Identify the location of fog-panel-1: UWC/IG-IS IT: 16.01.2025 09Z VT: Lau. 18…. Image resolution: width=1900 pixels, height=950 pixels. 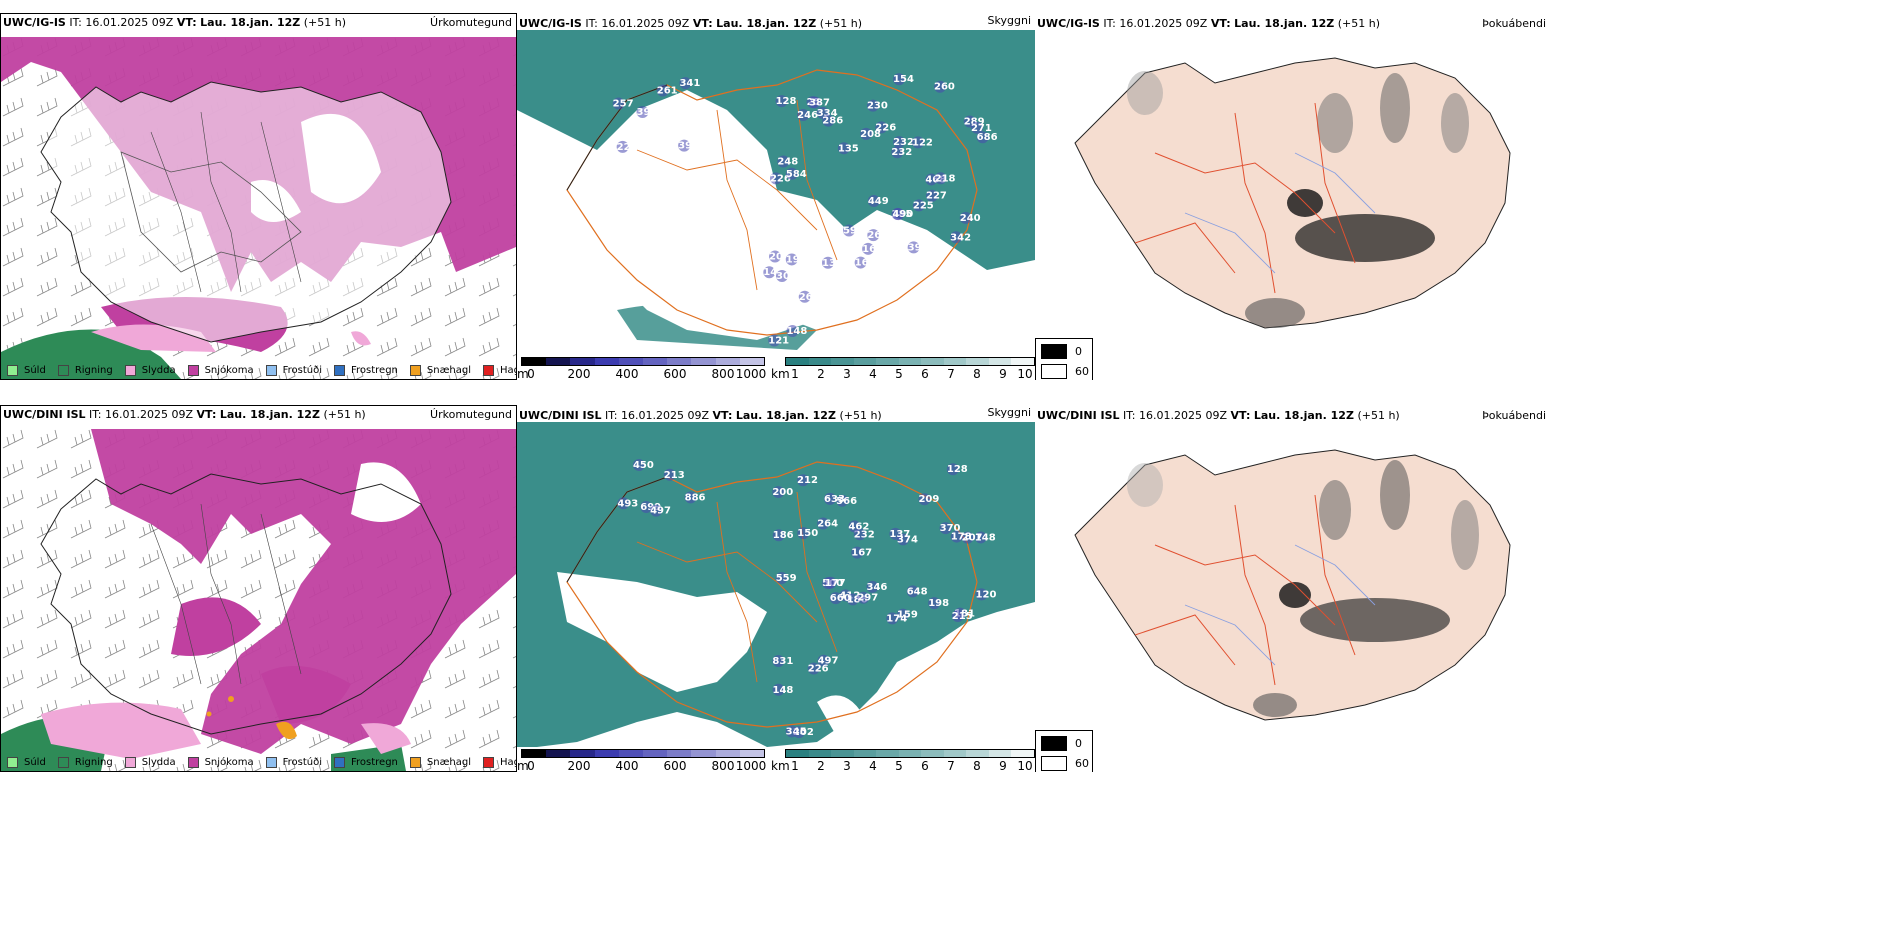
(1292, 196).